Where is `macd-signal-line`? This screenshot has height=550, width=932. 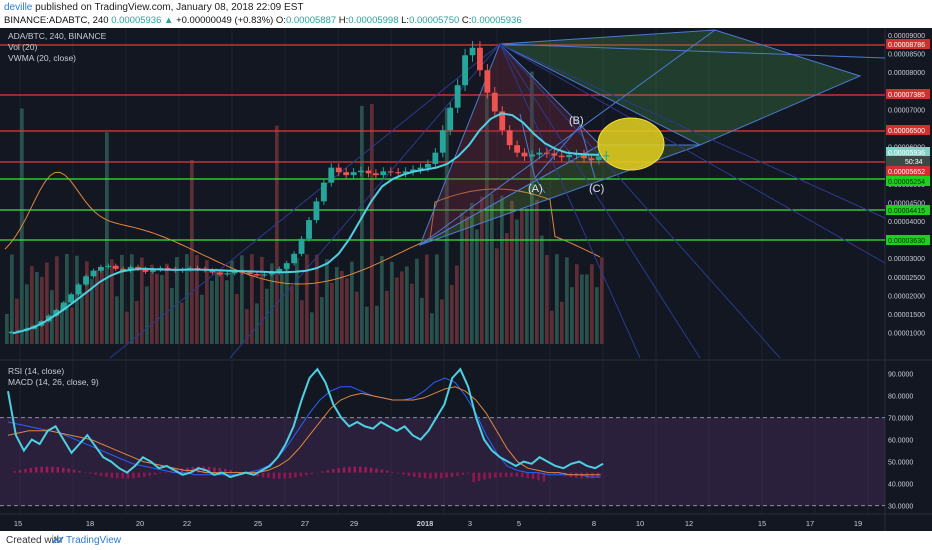
macd-signal-line is located at coordinates (304, 431).